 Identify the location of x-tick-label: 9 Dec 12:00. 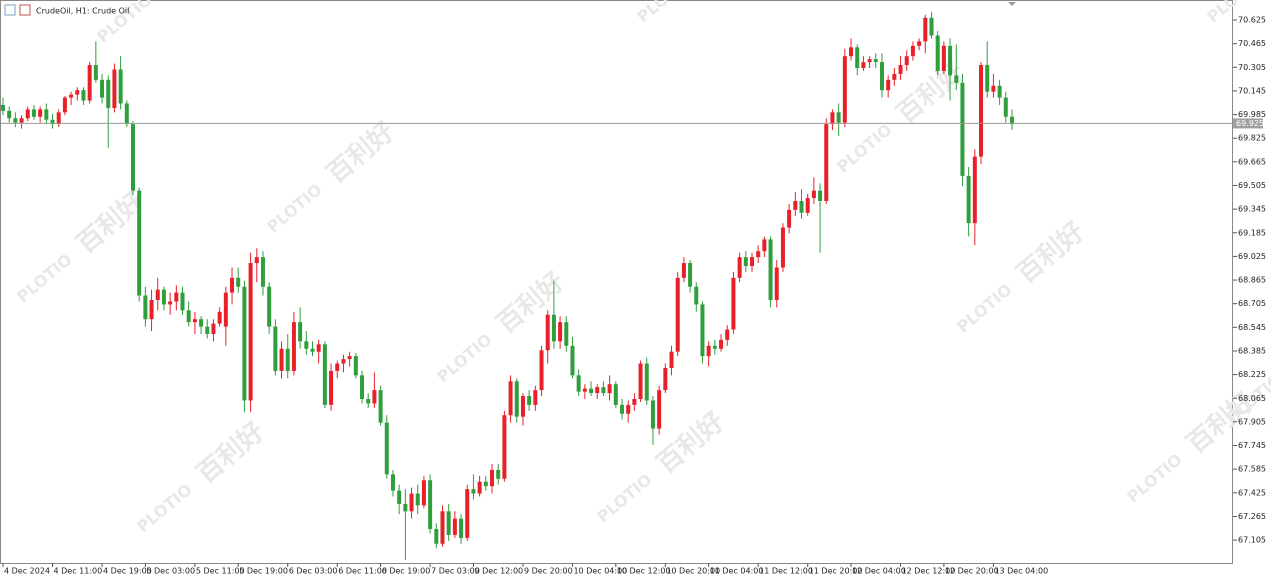
(498, 571).